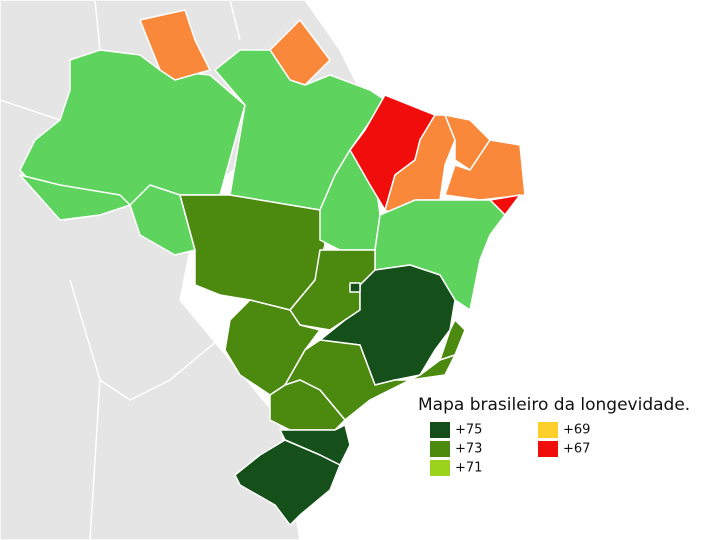 The width and height of the screenshot is (720, 540). What do you see at coordinates (468, 449) in the screenshot?
I see `legend-label: +73` at bounding box center [468, 449].